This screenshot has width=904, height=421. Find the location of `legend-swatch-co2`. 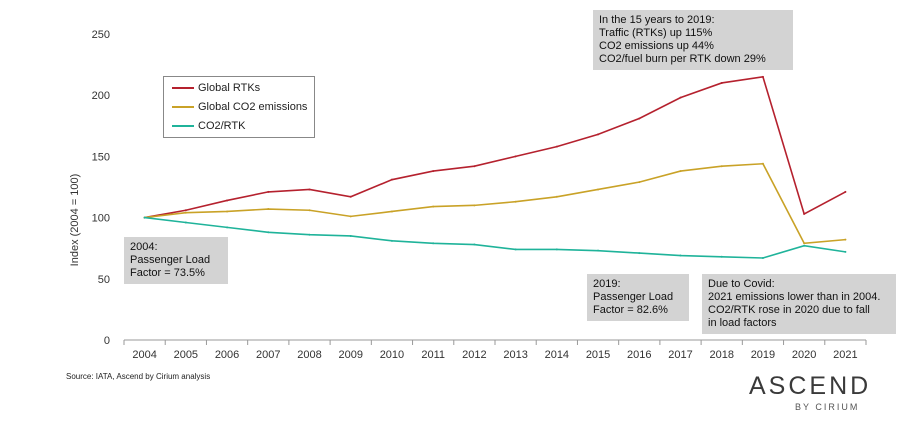

legend-swatch-co2 is located at coordinates (183, 107).